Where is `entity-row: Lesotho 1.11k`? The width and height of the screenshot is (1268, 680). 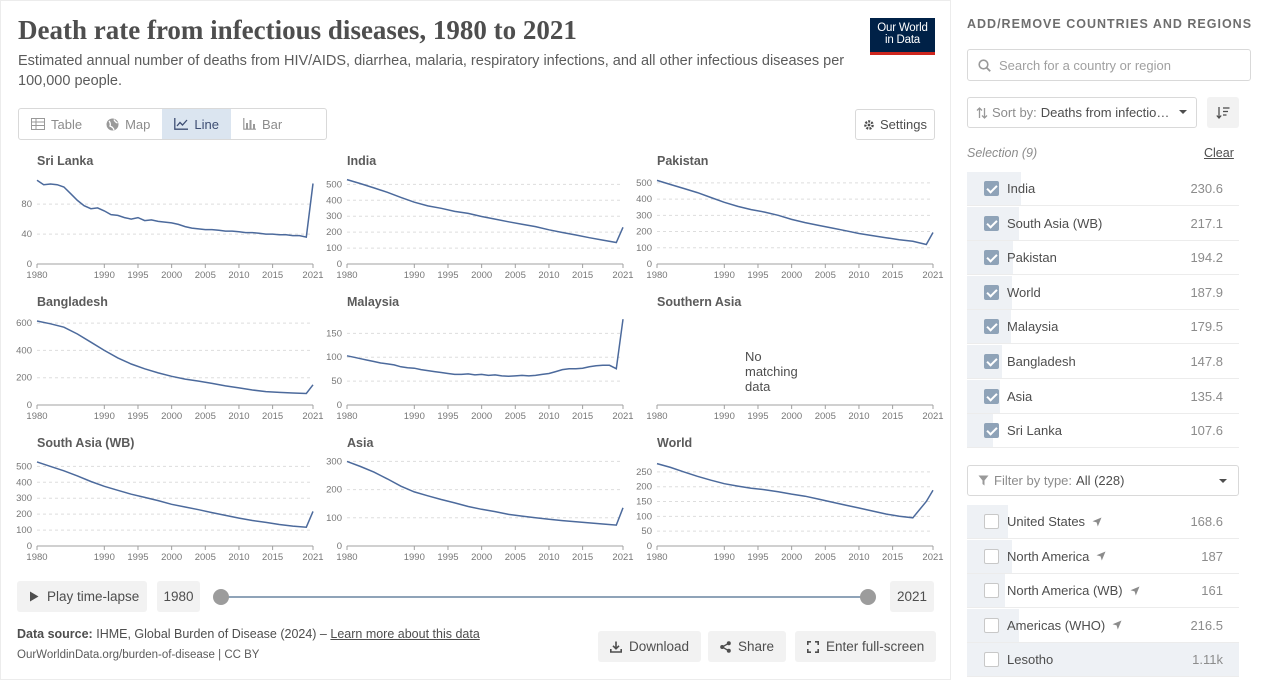 entity-row: Lesotho 1.11k is located at coordinates (1103, 660).